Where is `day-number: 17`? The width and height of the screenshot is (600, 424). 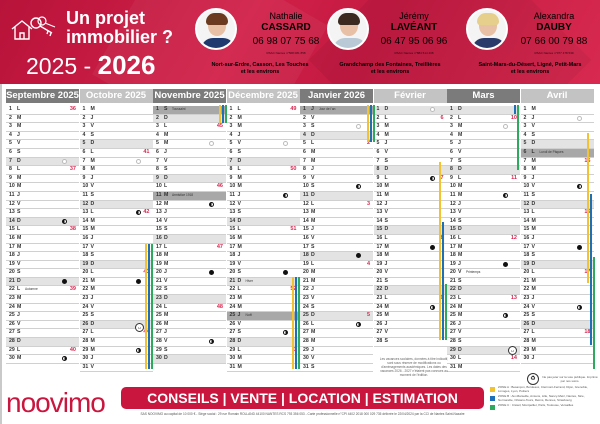 day-number: 17 is located at coordinates (306, 246).